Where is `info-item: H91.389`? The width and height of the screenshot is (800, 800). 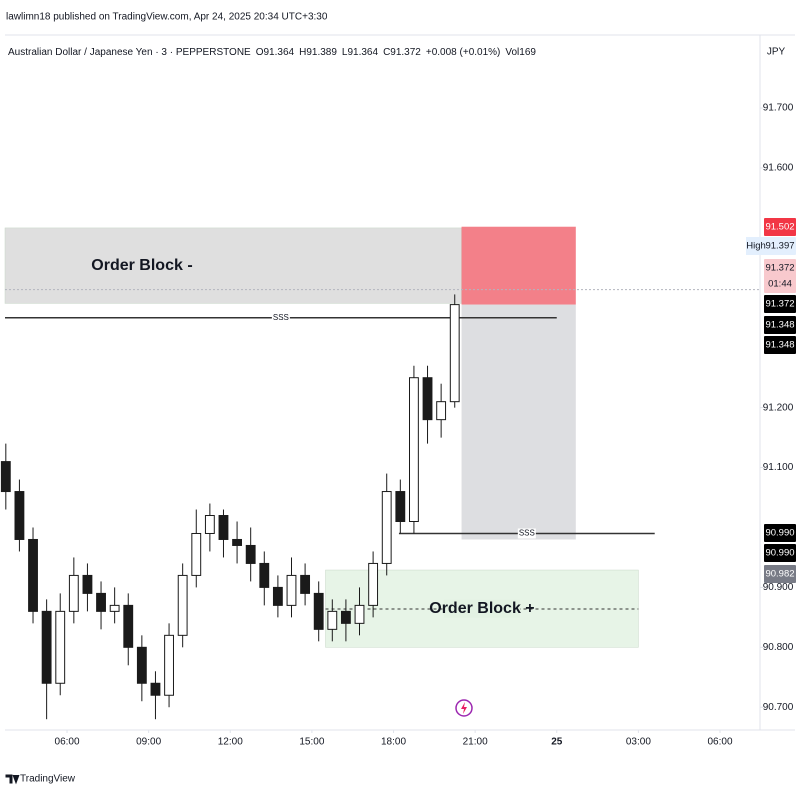 info-item: H91.389 is located at coordinates (318, 52).